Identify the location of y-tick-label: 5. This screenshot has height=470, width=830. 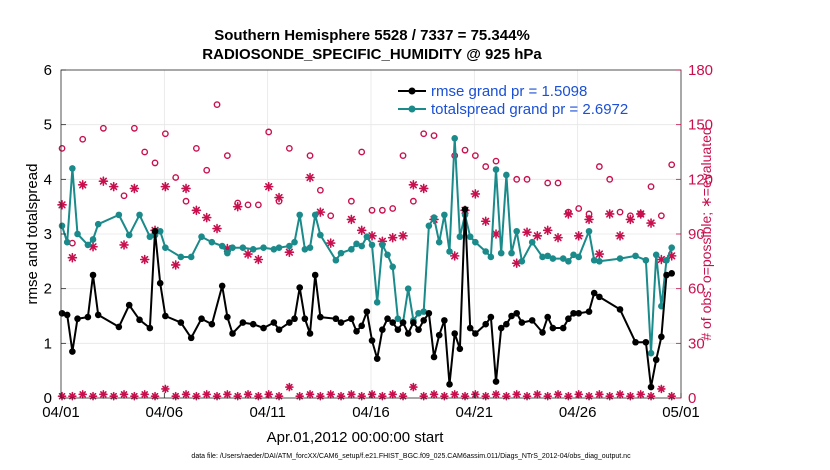
(48, 125).